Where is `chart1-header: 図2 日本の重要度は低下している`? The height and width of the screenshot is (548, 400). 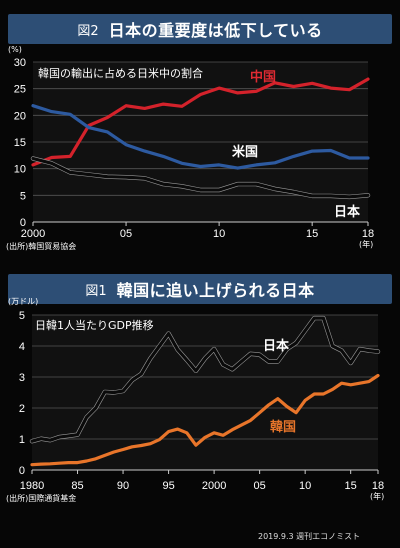 chart1-header: 図2 日本の重要度は低下している is located at coordinates (200, 29).